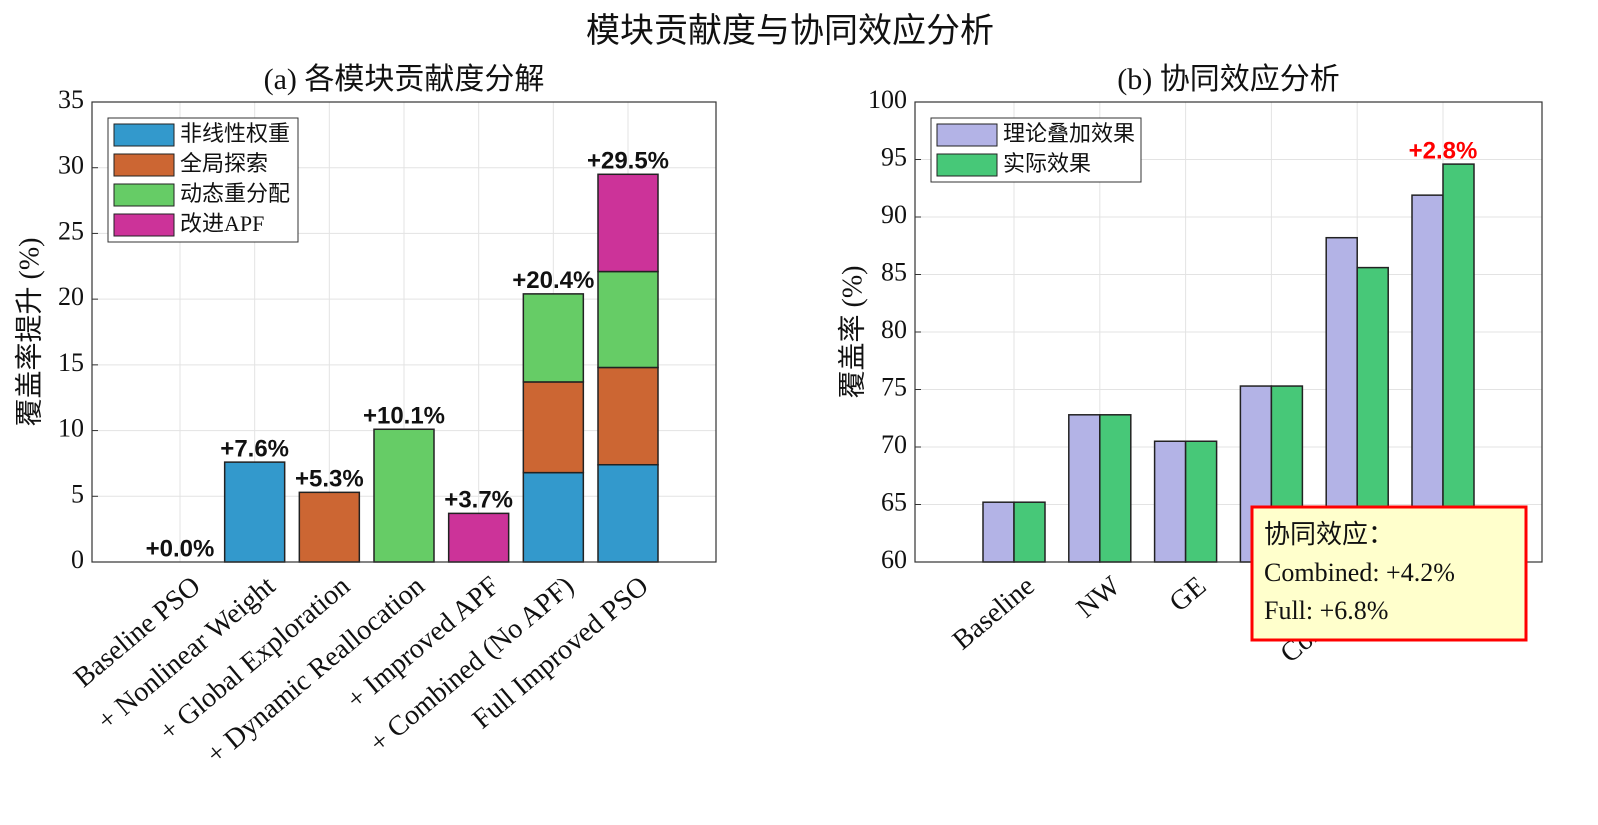 The image size is (1598, 825). I want to click on y-tick-label: 90, so click(894, 214).